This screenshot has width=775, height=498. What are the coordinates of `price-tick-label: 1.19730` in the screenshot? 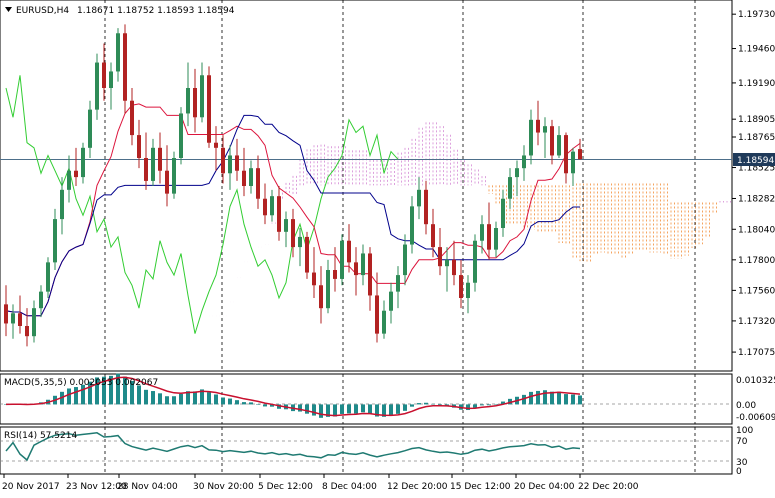 It's located at (756, 15).